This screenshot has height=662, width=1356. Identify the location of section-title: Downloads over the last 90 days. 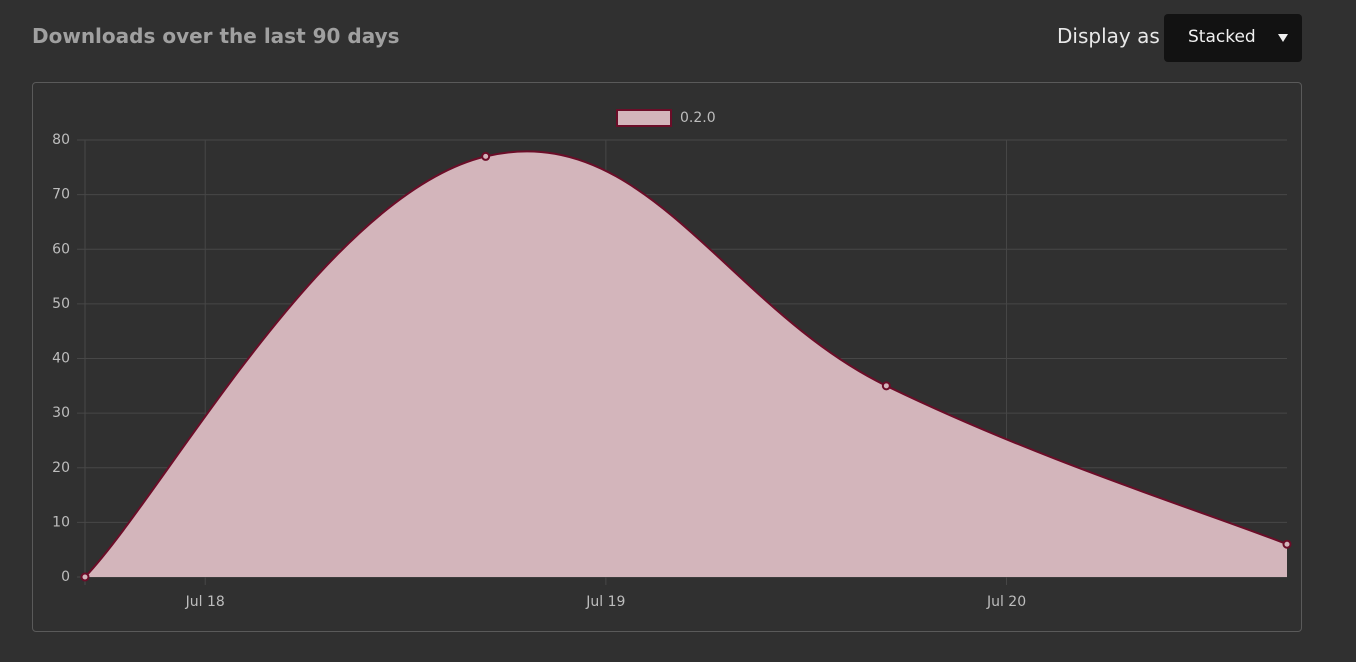
(216, 36).